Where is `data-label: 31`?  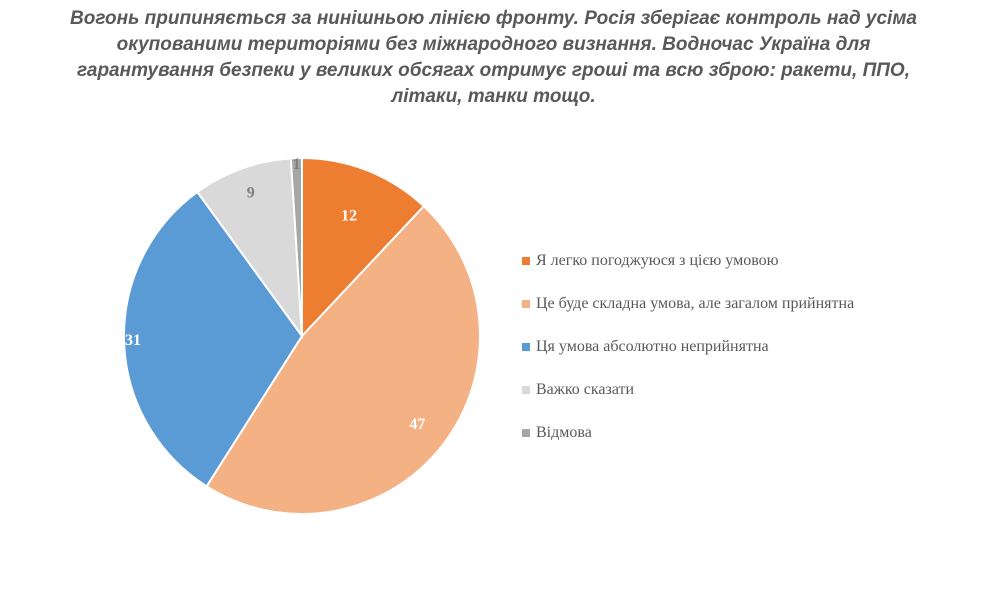 data-label: 31 is located at coordinates (133, 340).